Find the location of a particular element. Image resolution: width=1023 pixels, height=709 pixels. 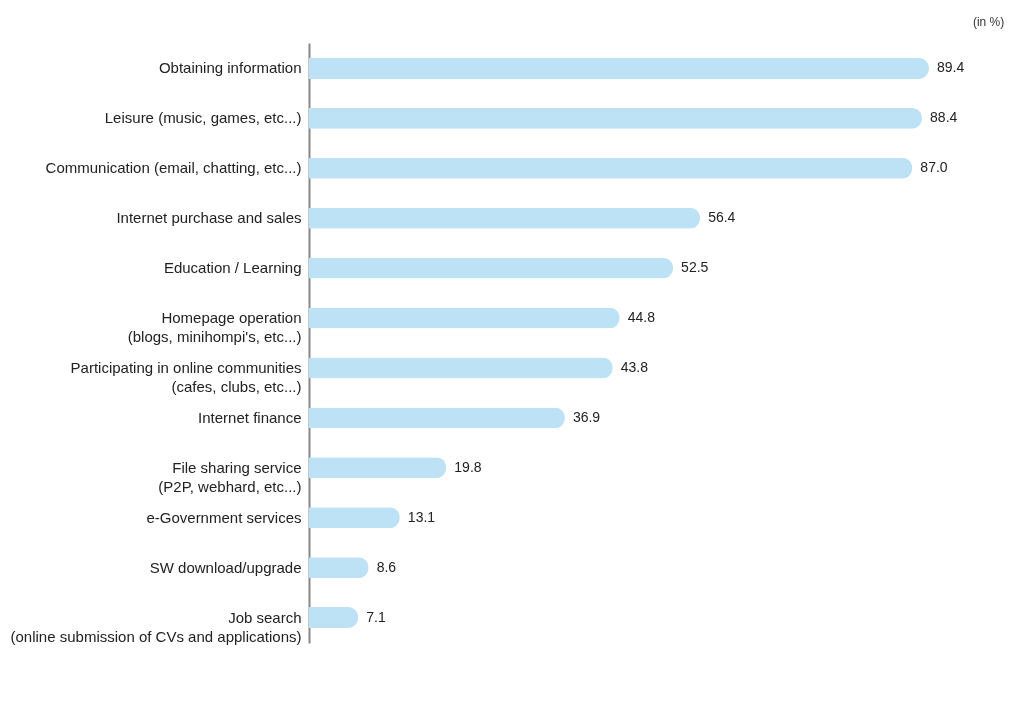

y-tick-label: Participating in online communities (cafes, clubs, etc...) is located at coordinates (186, 376).